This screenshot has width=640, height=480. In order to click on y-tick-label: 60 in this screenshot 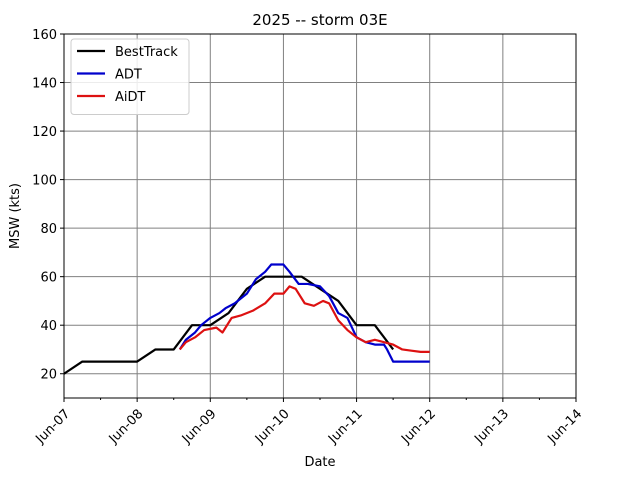, I will do `click(48, 278)`.